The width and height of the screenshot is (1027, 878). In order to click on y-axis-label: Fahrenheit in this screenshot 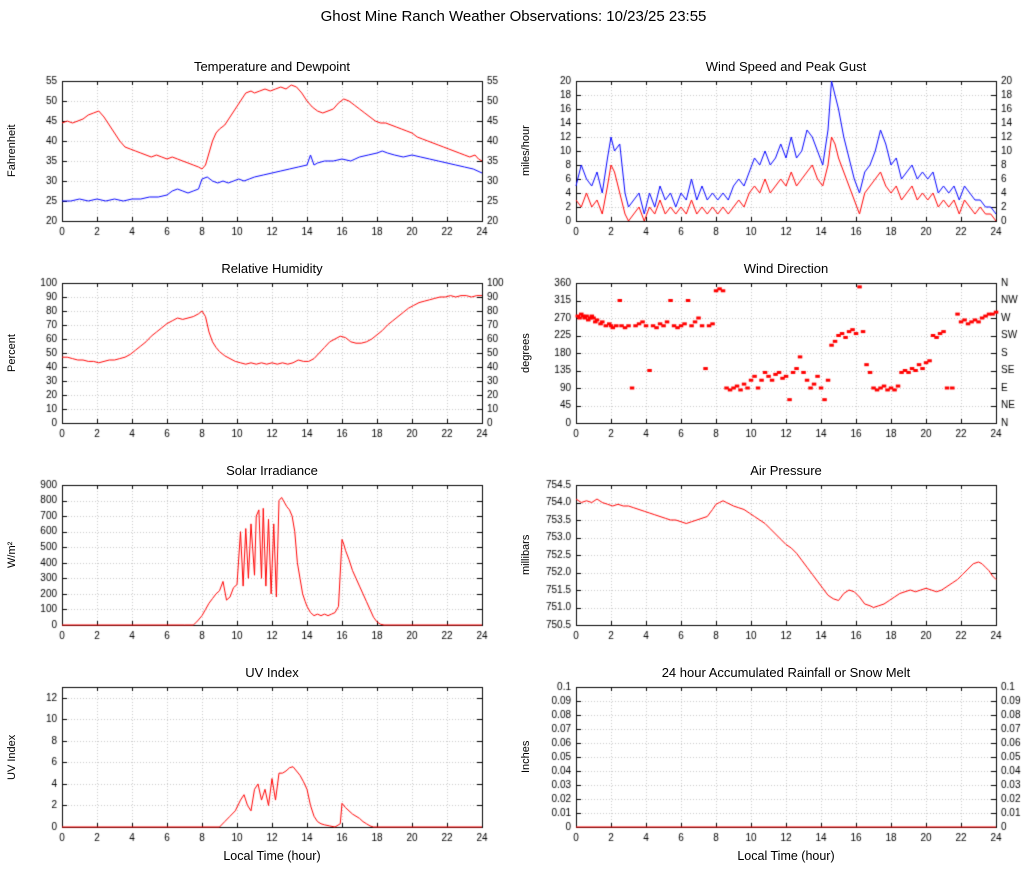, I will do `click(12, 151)`.